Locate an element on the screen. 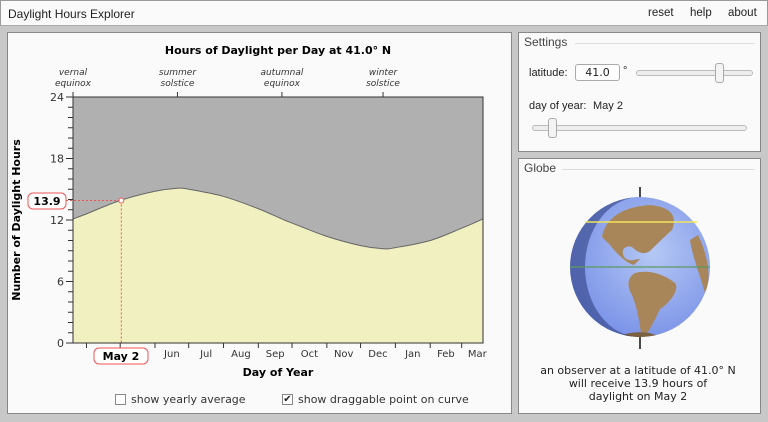 This screenshot has width=768, height=422. draggable-point-checkbox: ✔ is located at coordinates (287, 399).